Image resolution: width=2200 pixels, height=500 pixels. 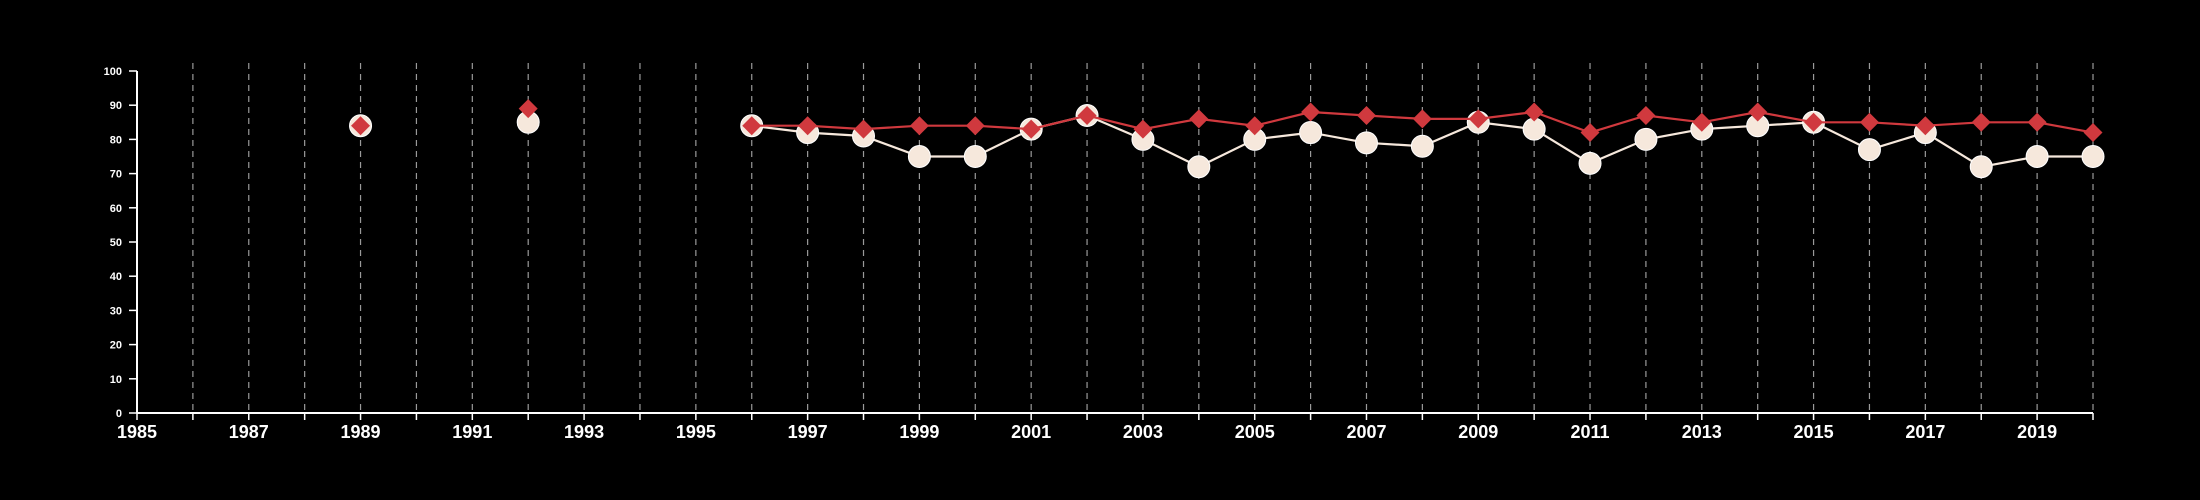 I want to click on x-tick-label-1987: 1987, so click(x=249, y=432).